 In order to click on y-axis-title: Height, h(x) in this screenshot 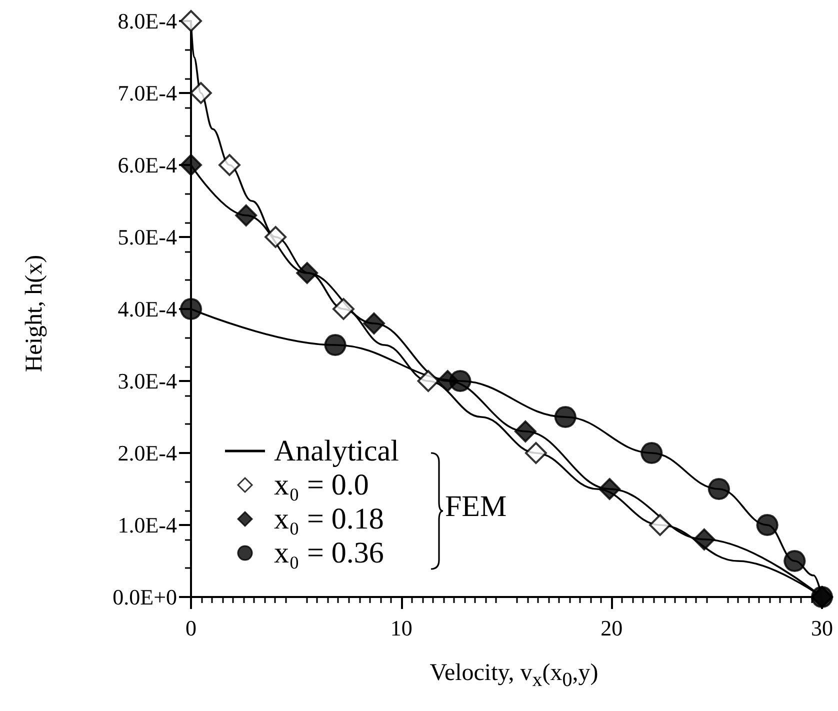, I will do `click(35, 314)`.